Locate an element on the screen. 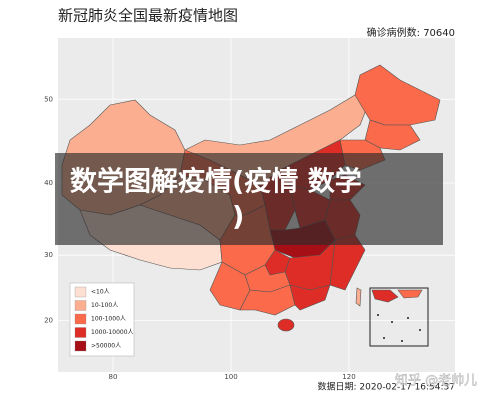 The image size is (500, 404). legend-label: <10人 is located at coordinates (100, 292).